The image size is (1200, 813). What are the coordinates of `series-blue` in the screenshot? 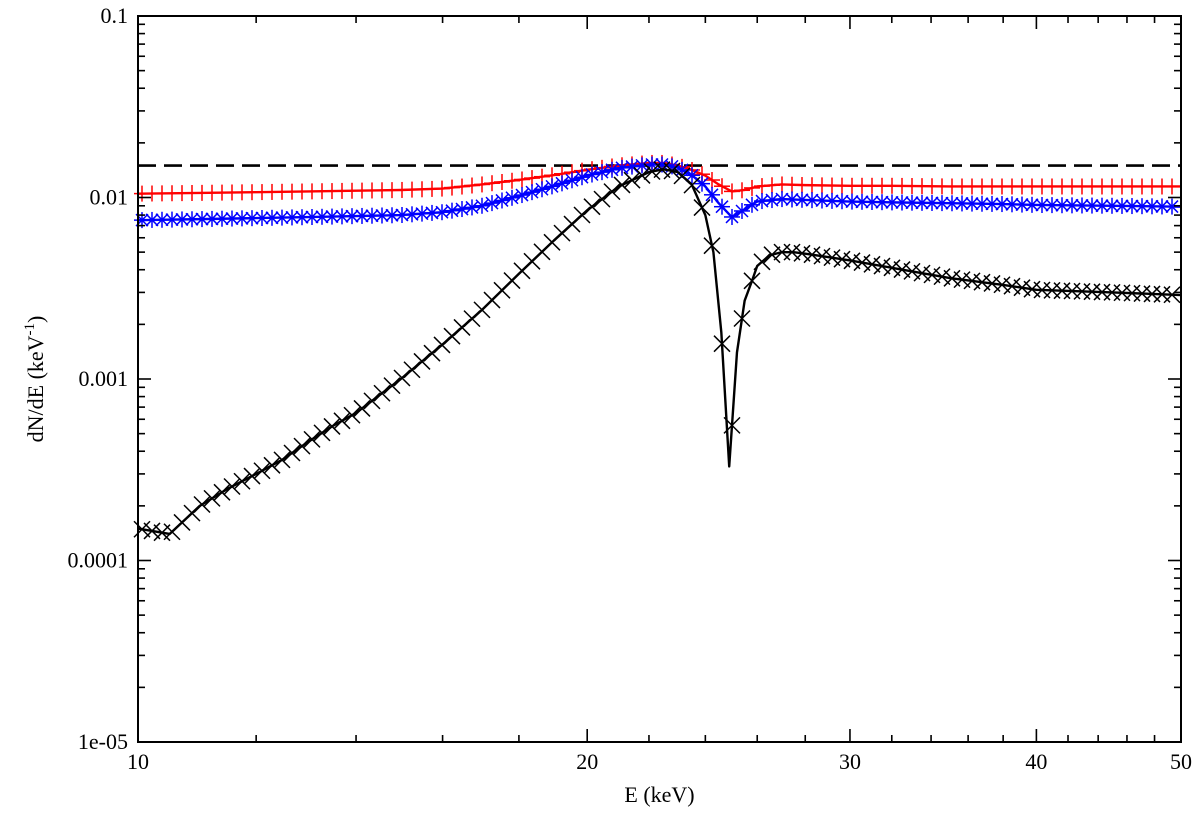 It's located at (658, 192).